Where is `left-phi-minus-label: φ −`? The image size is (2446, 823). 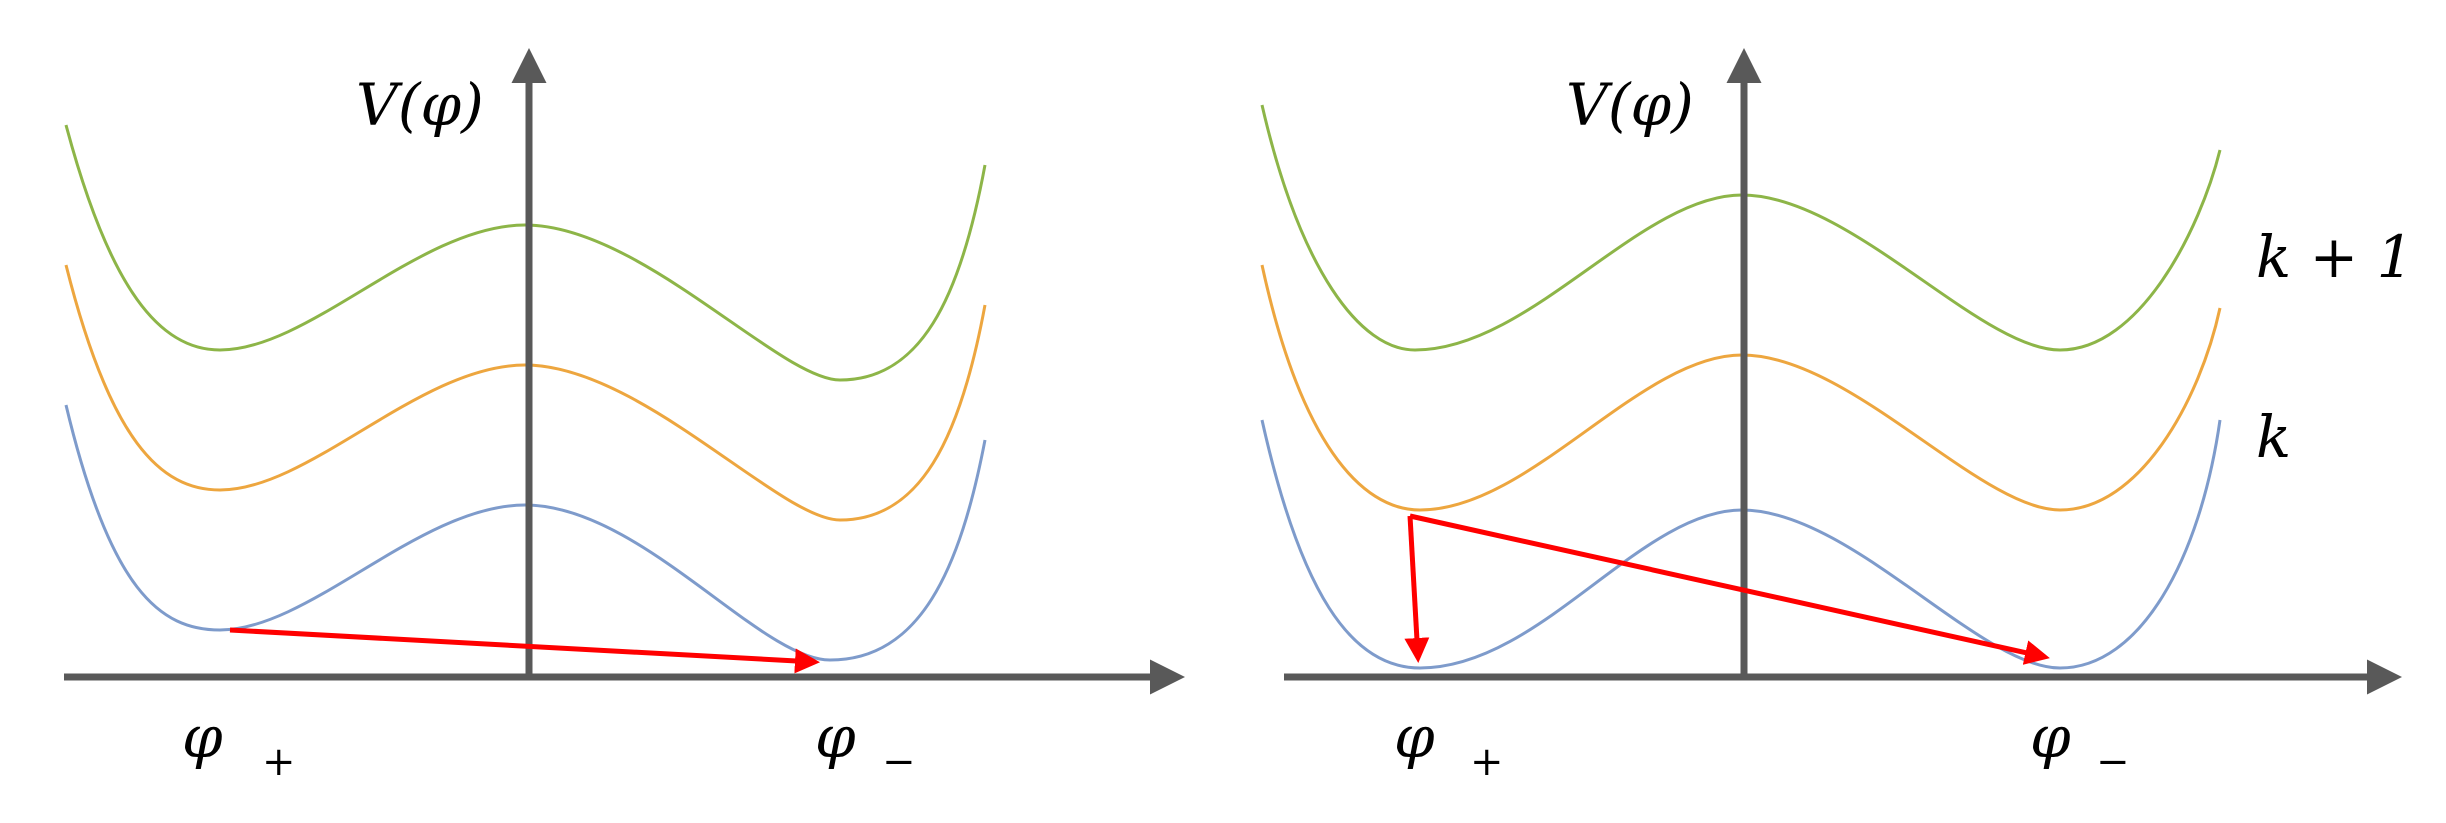
left-phi-minus-label: φ − is located at coordinates (865, 744).